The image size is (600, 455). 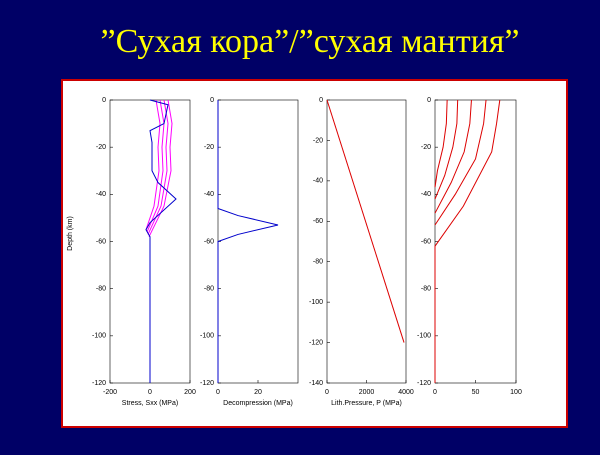 What do you see at coordinates (190, 392) in the screenshot?
I see `x-tick-label: 200` at bounding box center [190, 392].